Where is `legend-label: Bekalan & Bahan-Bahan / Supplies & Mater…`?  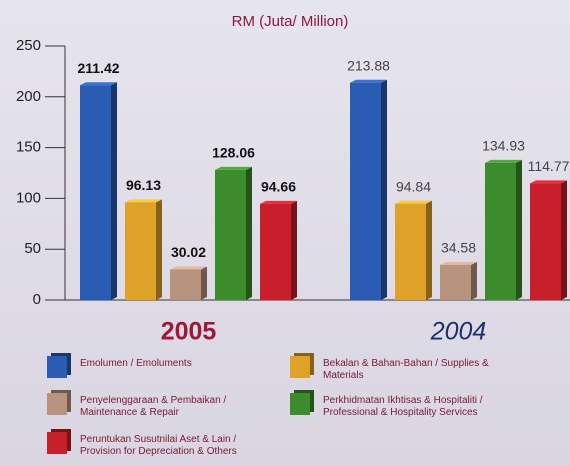 legend-label: Bekalan & Bahan-Bahan / Supplies & Mater… is located at coordinates (406, 369).